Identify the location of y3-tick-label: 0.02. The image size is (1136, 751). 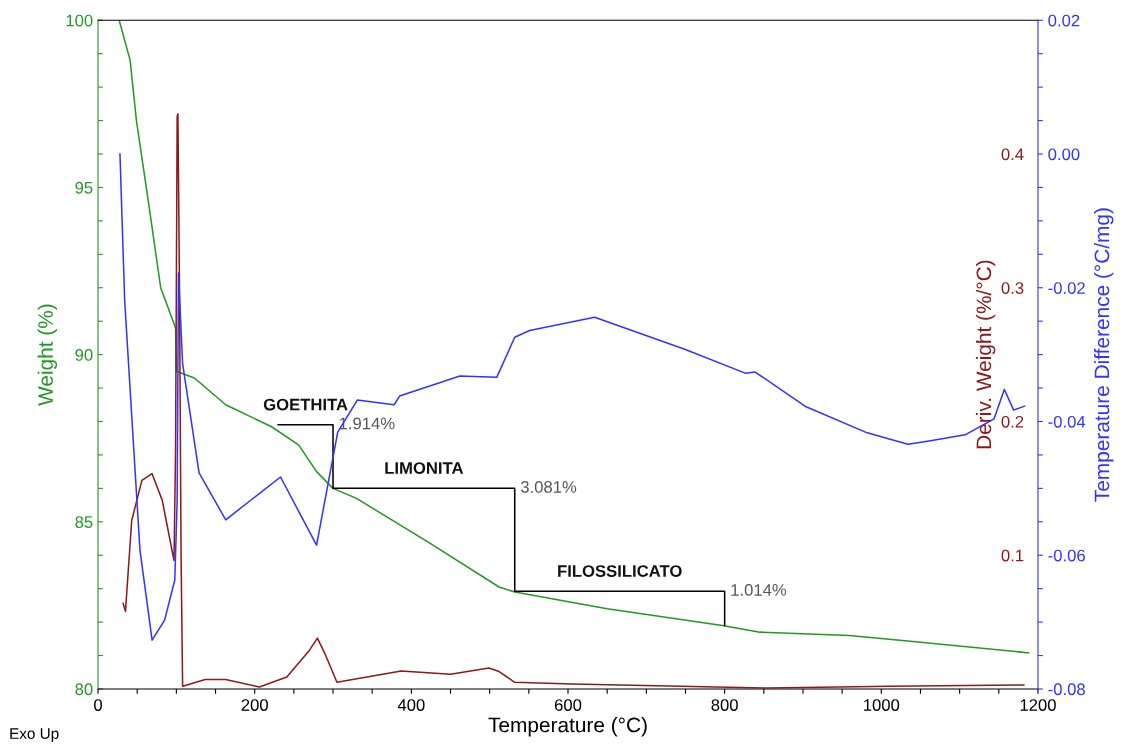
(1064, 20).